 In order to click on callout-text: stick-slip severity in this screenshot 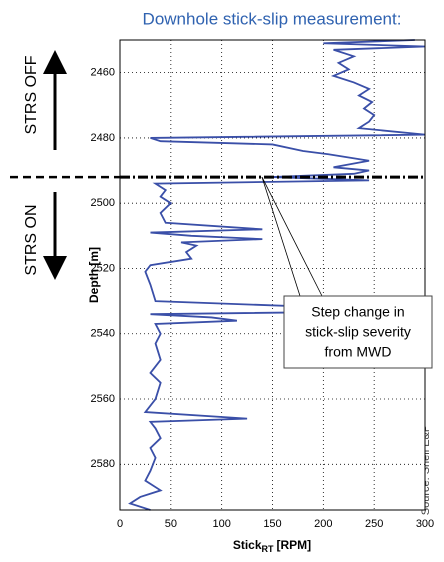, I will do `click(358, 332)`.